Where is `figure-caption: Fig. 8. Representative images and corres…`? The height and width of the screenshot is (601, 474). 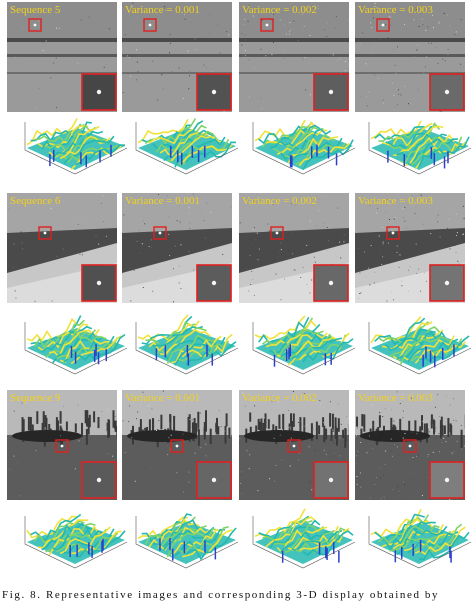
figure-caption: Fig. 8. Representative images and corres… is located at coordinates (221, 595).